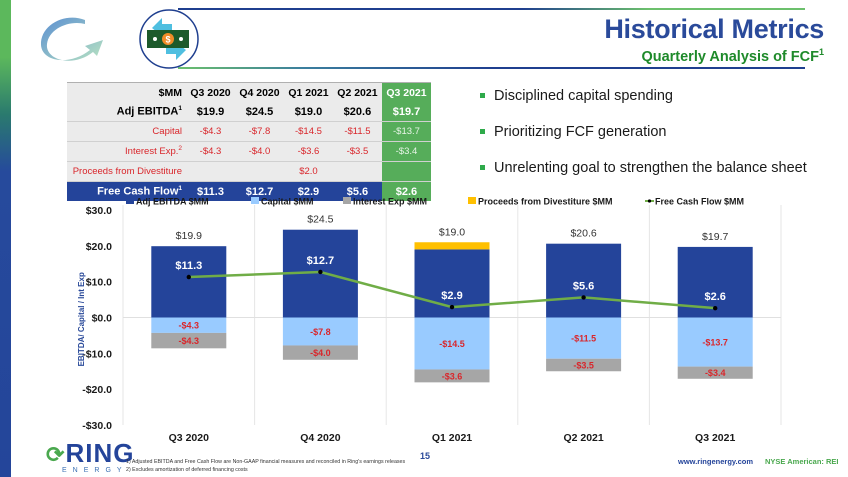  Describe the element at coordinates (321, 261) in the screenshot. I see `data-label-fcf: $12.7` at that location.